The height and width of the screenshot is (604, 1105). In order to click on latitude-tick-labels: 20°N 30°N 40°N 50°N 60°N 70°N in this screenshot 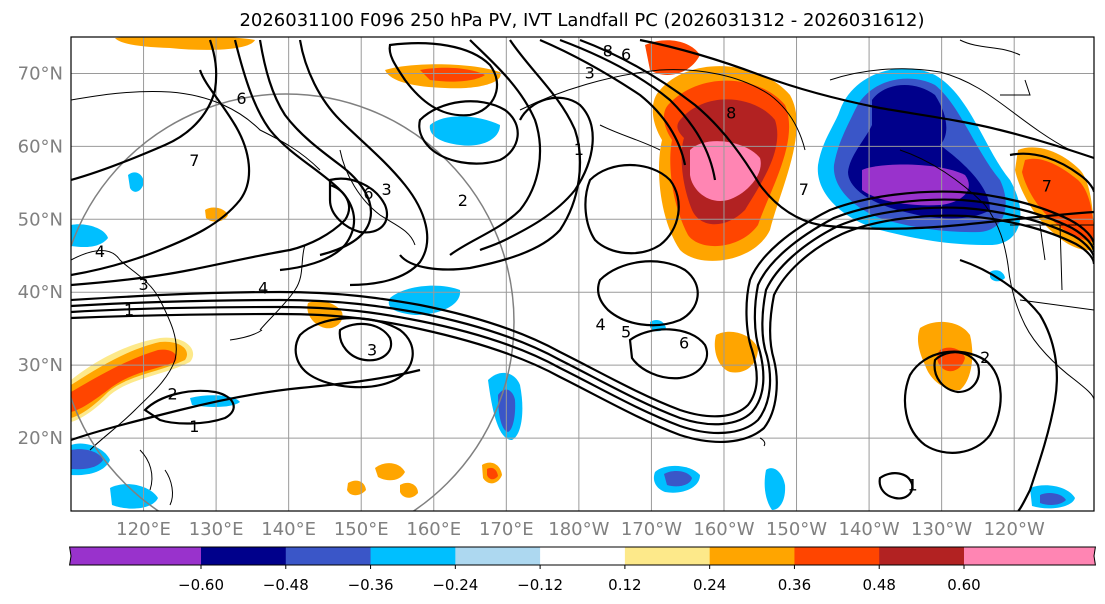, I will do `click(40, 256)`.